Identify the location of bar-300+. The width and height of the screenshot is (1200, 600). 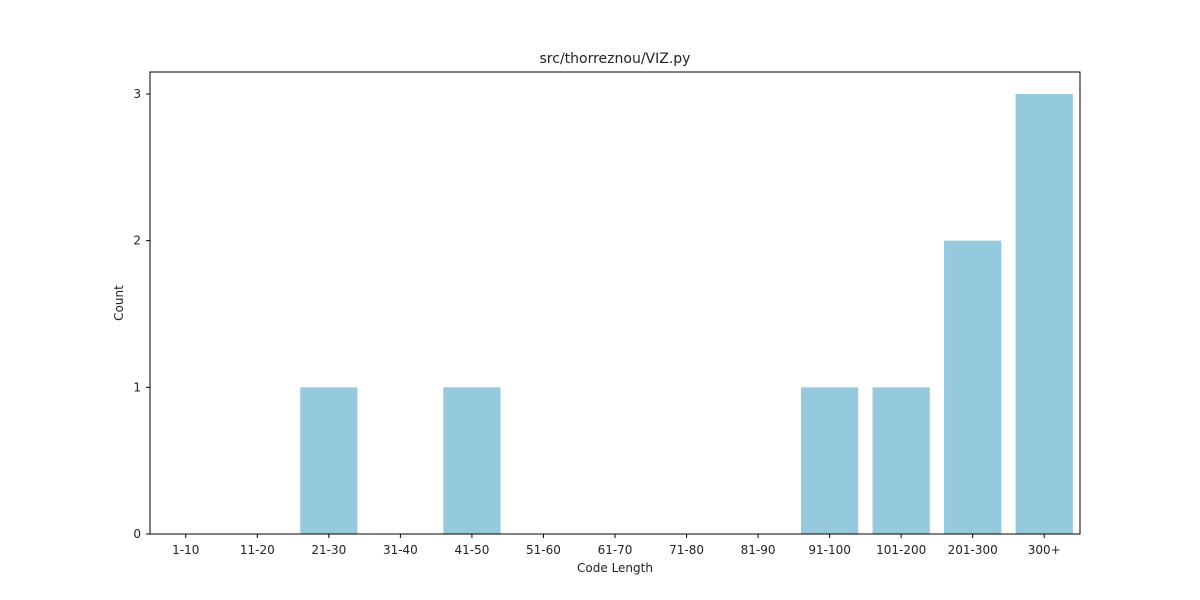
(1044, 314).